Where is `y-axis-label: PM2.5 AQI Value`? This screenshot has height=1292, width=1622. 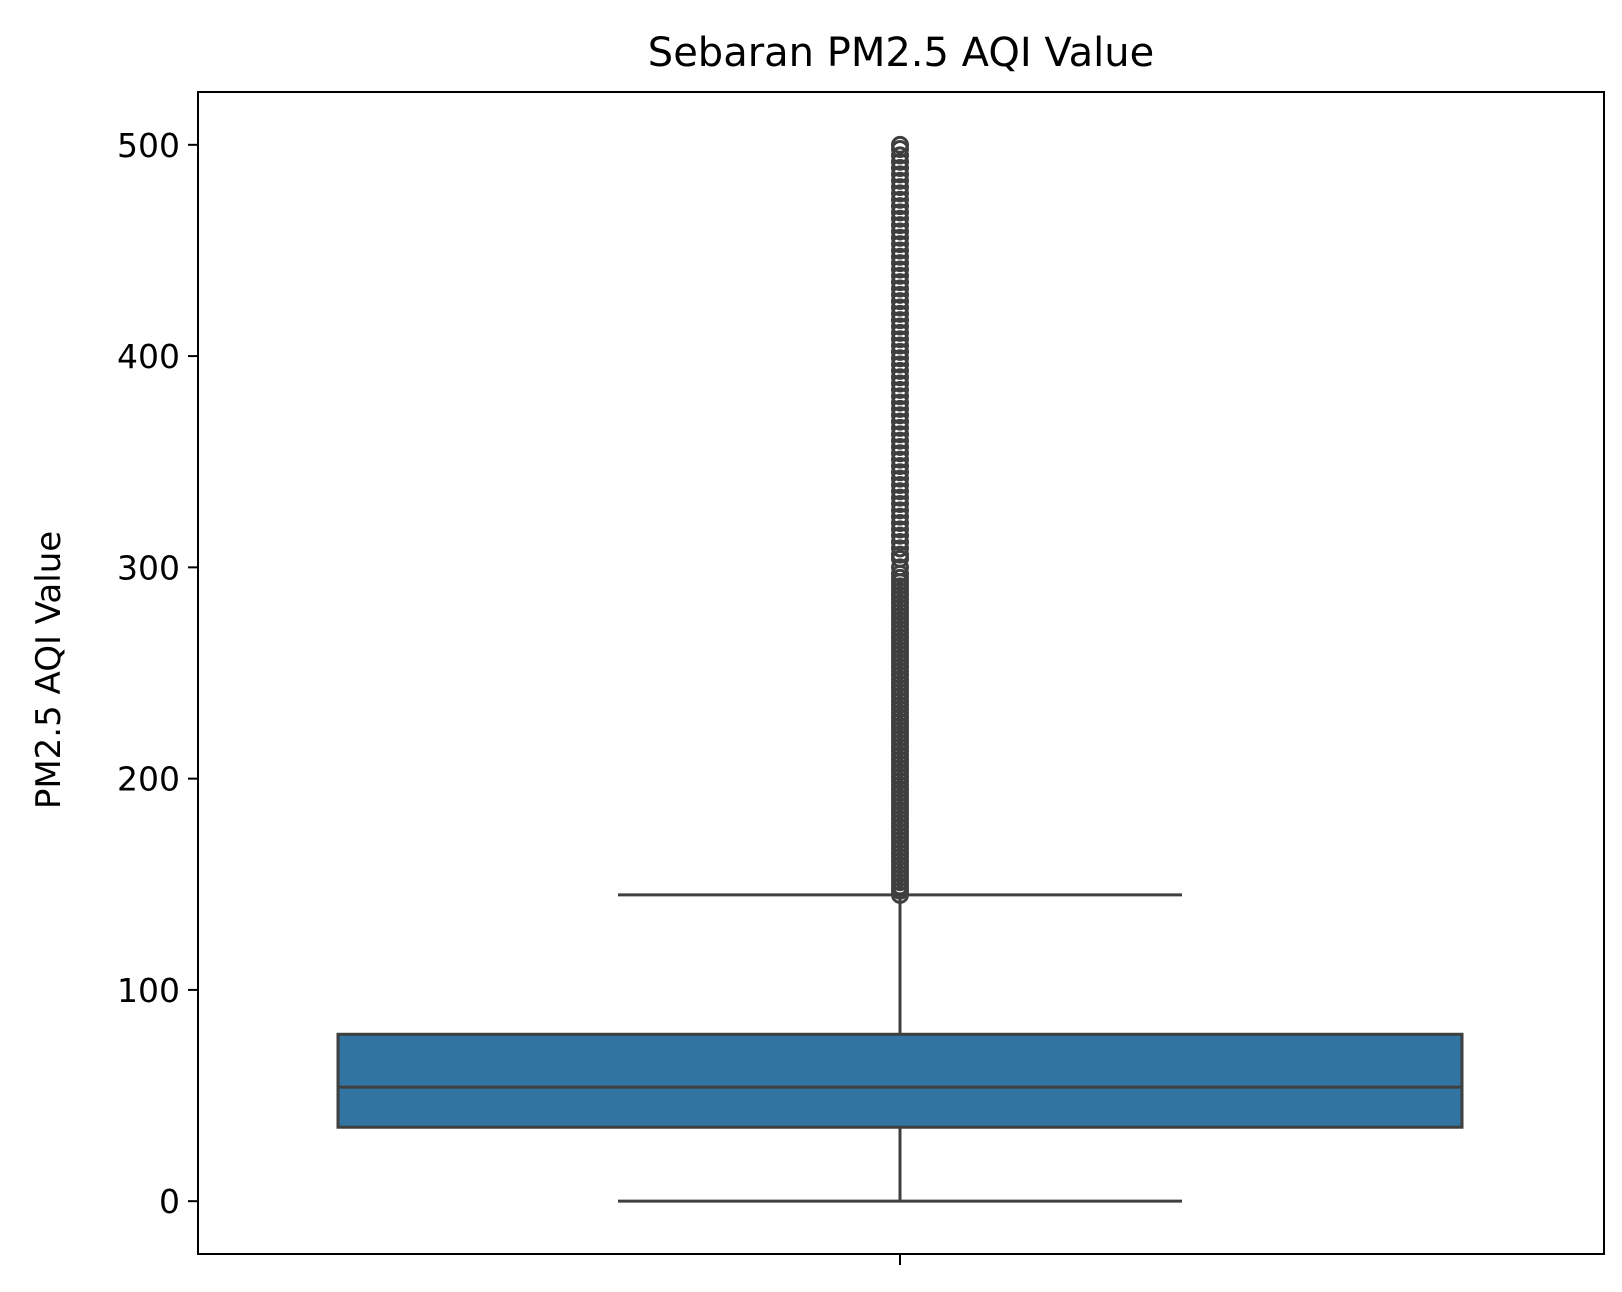
y-axis-label: PM2.5 AQI Value is located at coordinates (49, 670).